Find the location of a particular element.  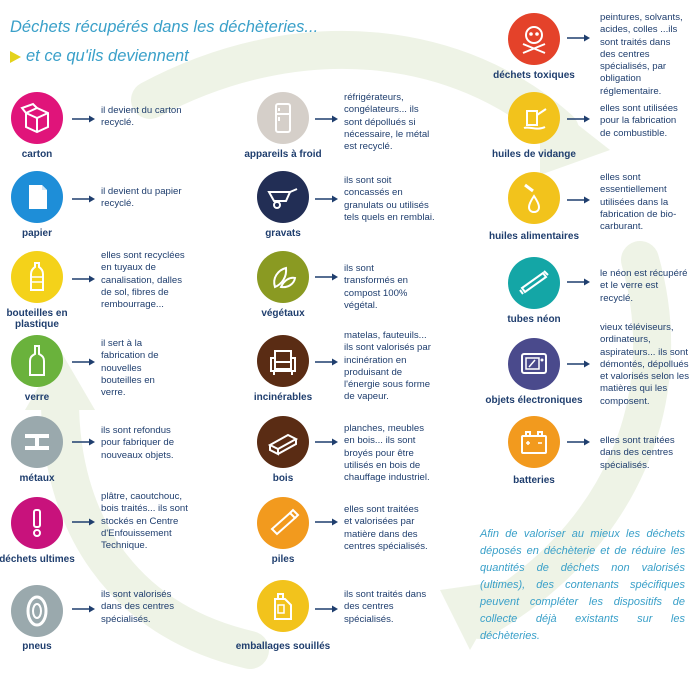

subtitle-text: et ce qu'ils deviennent is located at coordinates (107, 56).